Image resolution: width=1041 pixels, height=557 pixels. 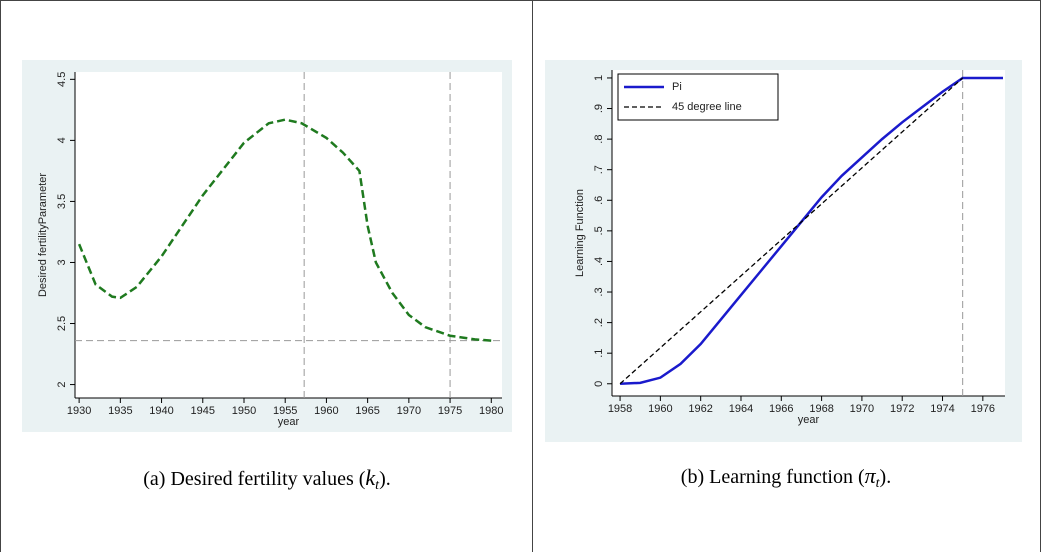 What do you see at coordinates (62, 201) in the screenshot?
I see `y-tick-label: 3.5` at bounding box center [62, 201].